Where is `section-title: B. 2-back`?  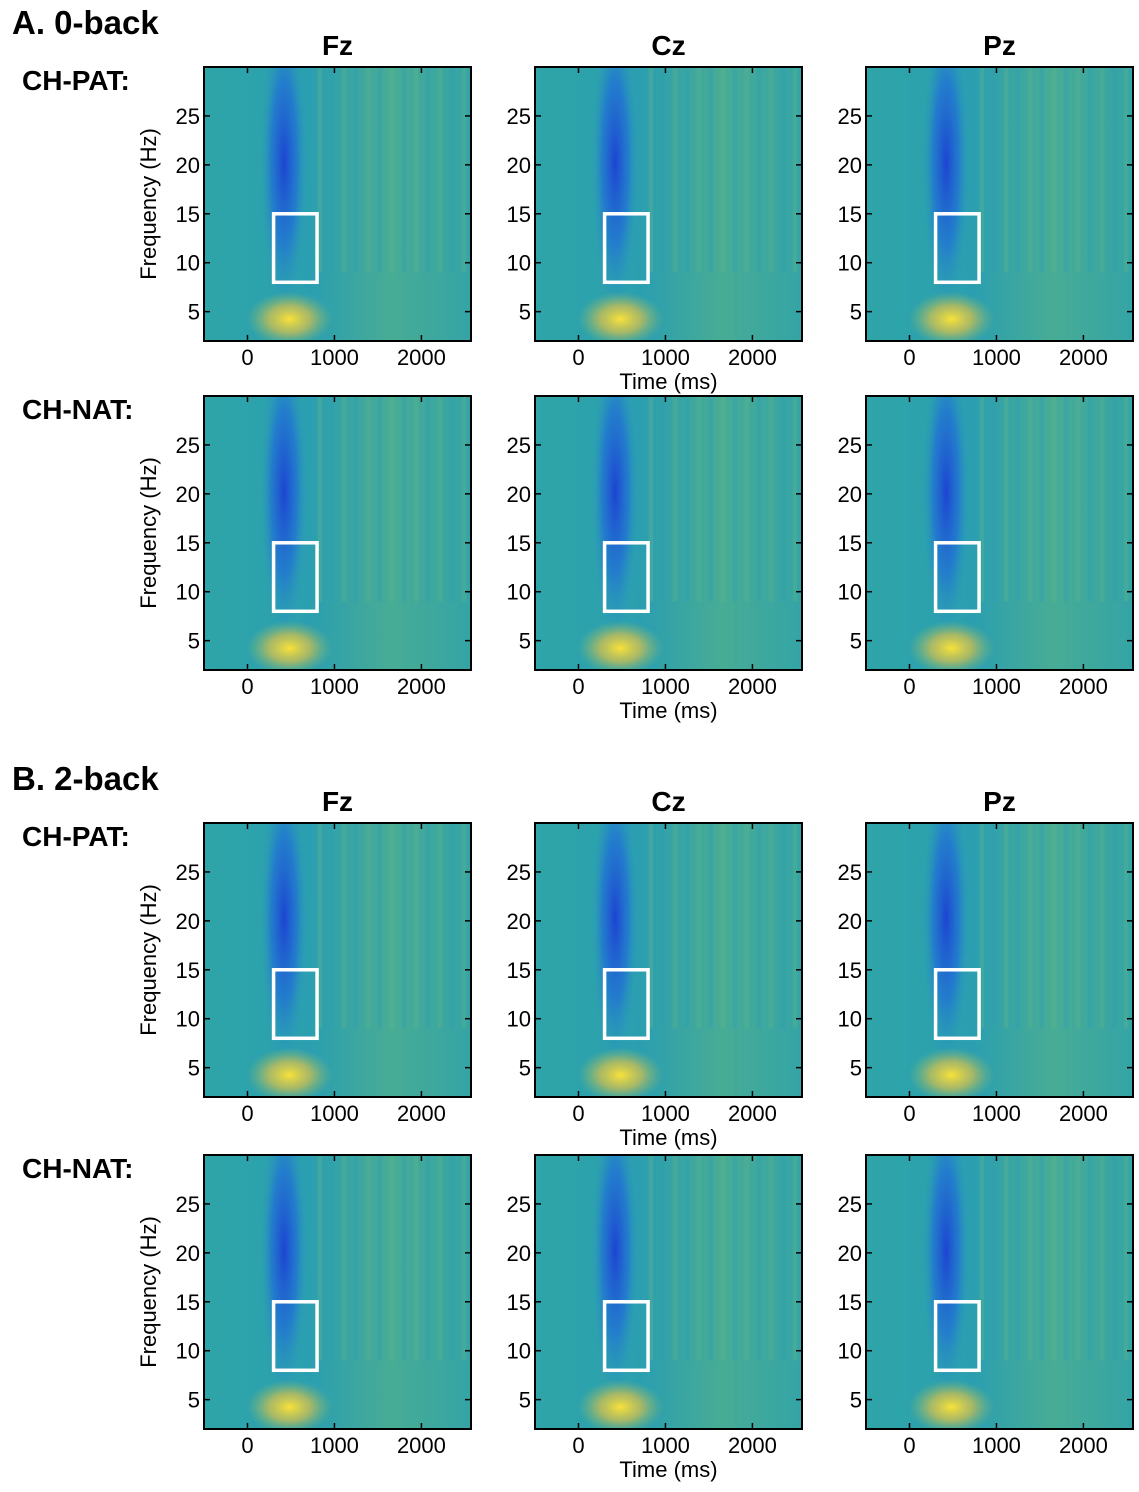 section-title: B. 2-back is located at coordinates (85, 778).